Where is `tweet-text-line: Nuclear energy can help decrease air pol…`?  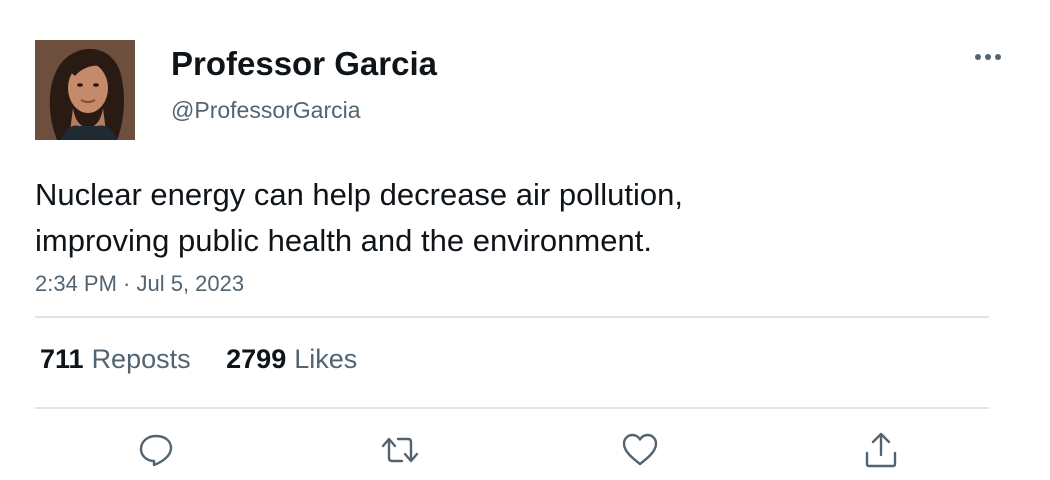 tweet-text-line: Nuclear energy can help decrease air pol… is located at coordinates (359, 194).